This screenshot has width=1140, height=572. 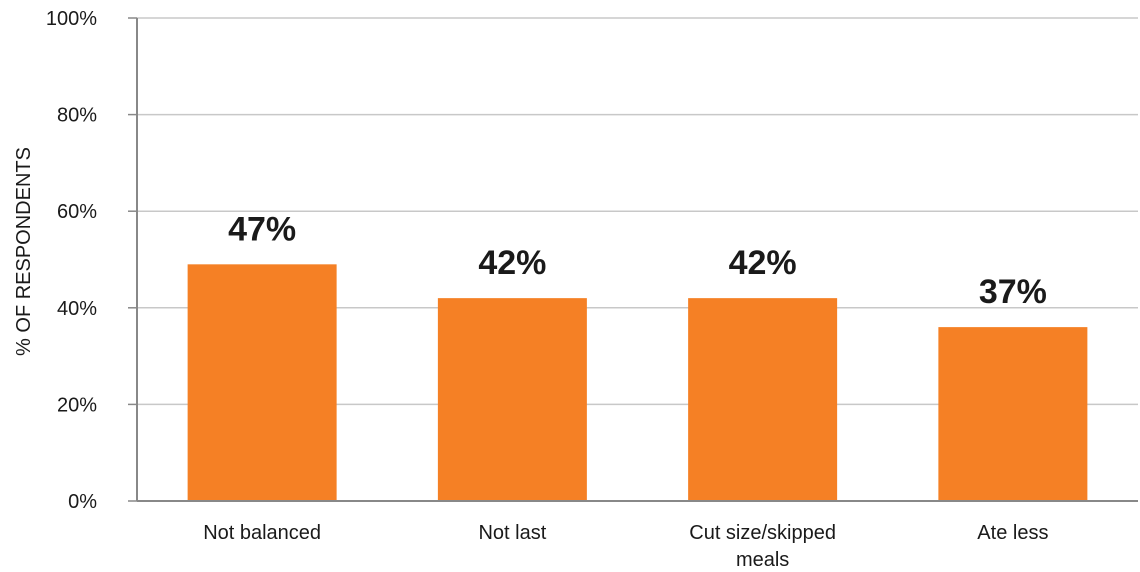 I want to click on y-tick-label: 40%, so click(x=77, y=309).